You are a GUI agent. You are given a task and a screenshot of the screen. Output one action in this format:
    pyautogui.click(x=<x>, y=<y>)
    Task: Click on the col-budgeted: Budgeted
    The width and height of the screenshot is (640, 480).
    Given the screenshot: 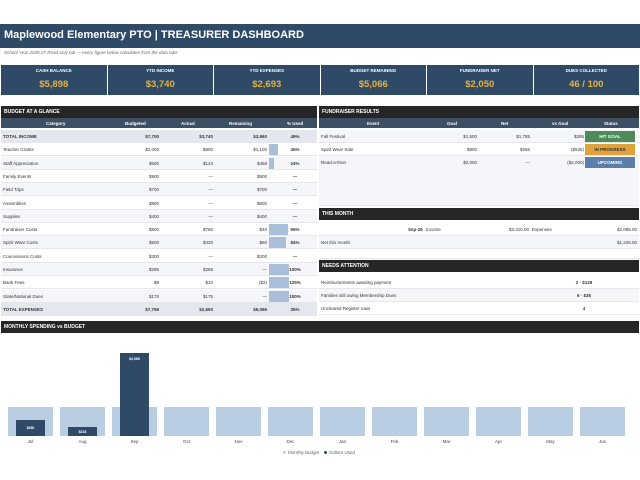 What is the action you would take?
    pyautogui.click(x=135, y=123)
    